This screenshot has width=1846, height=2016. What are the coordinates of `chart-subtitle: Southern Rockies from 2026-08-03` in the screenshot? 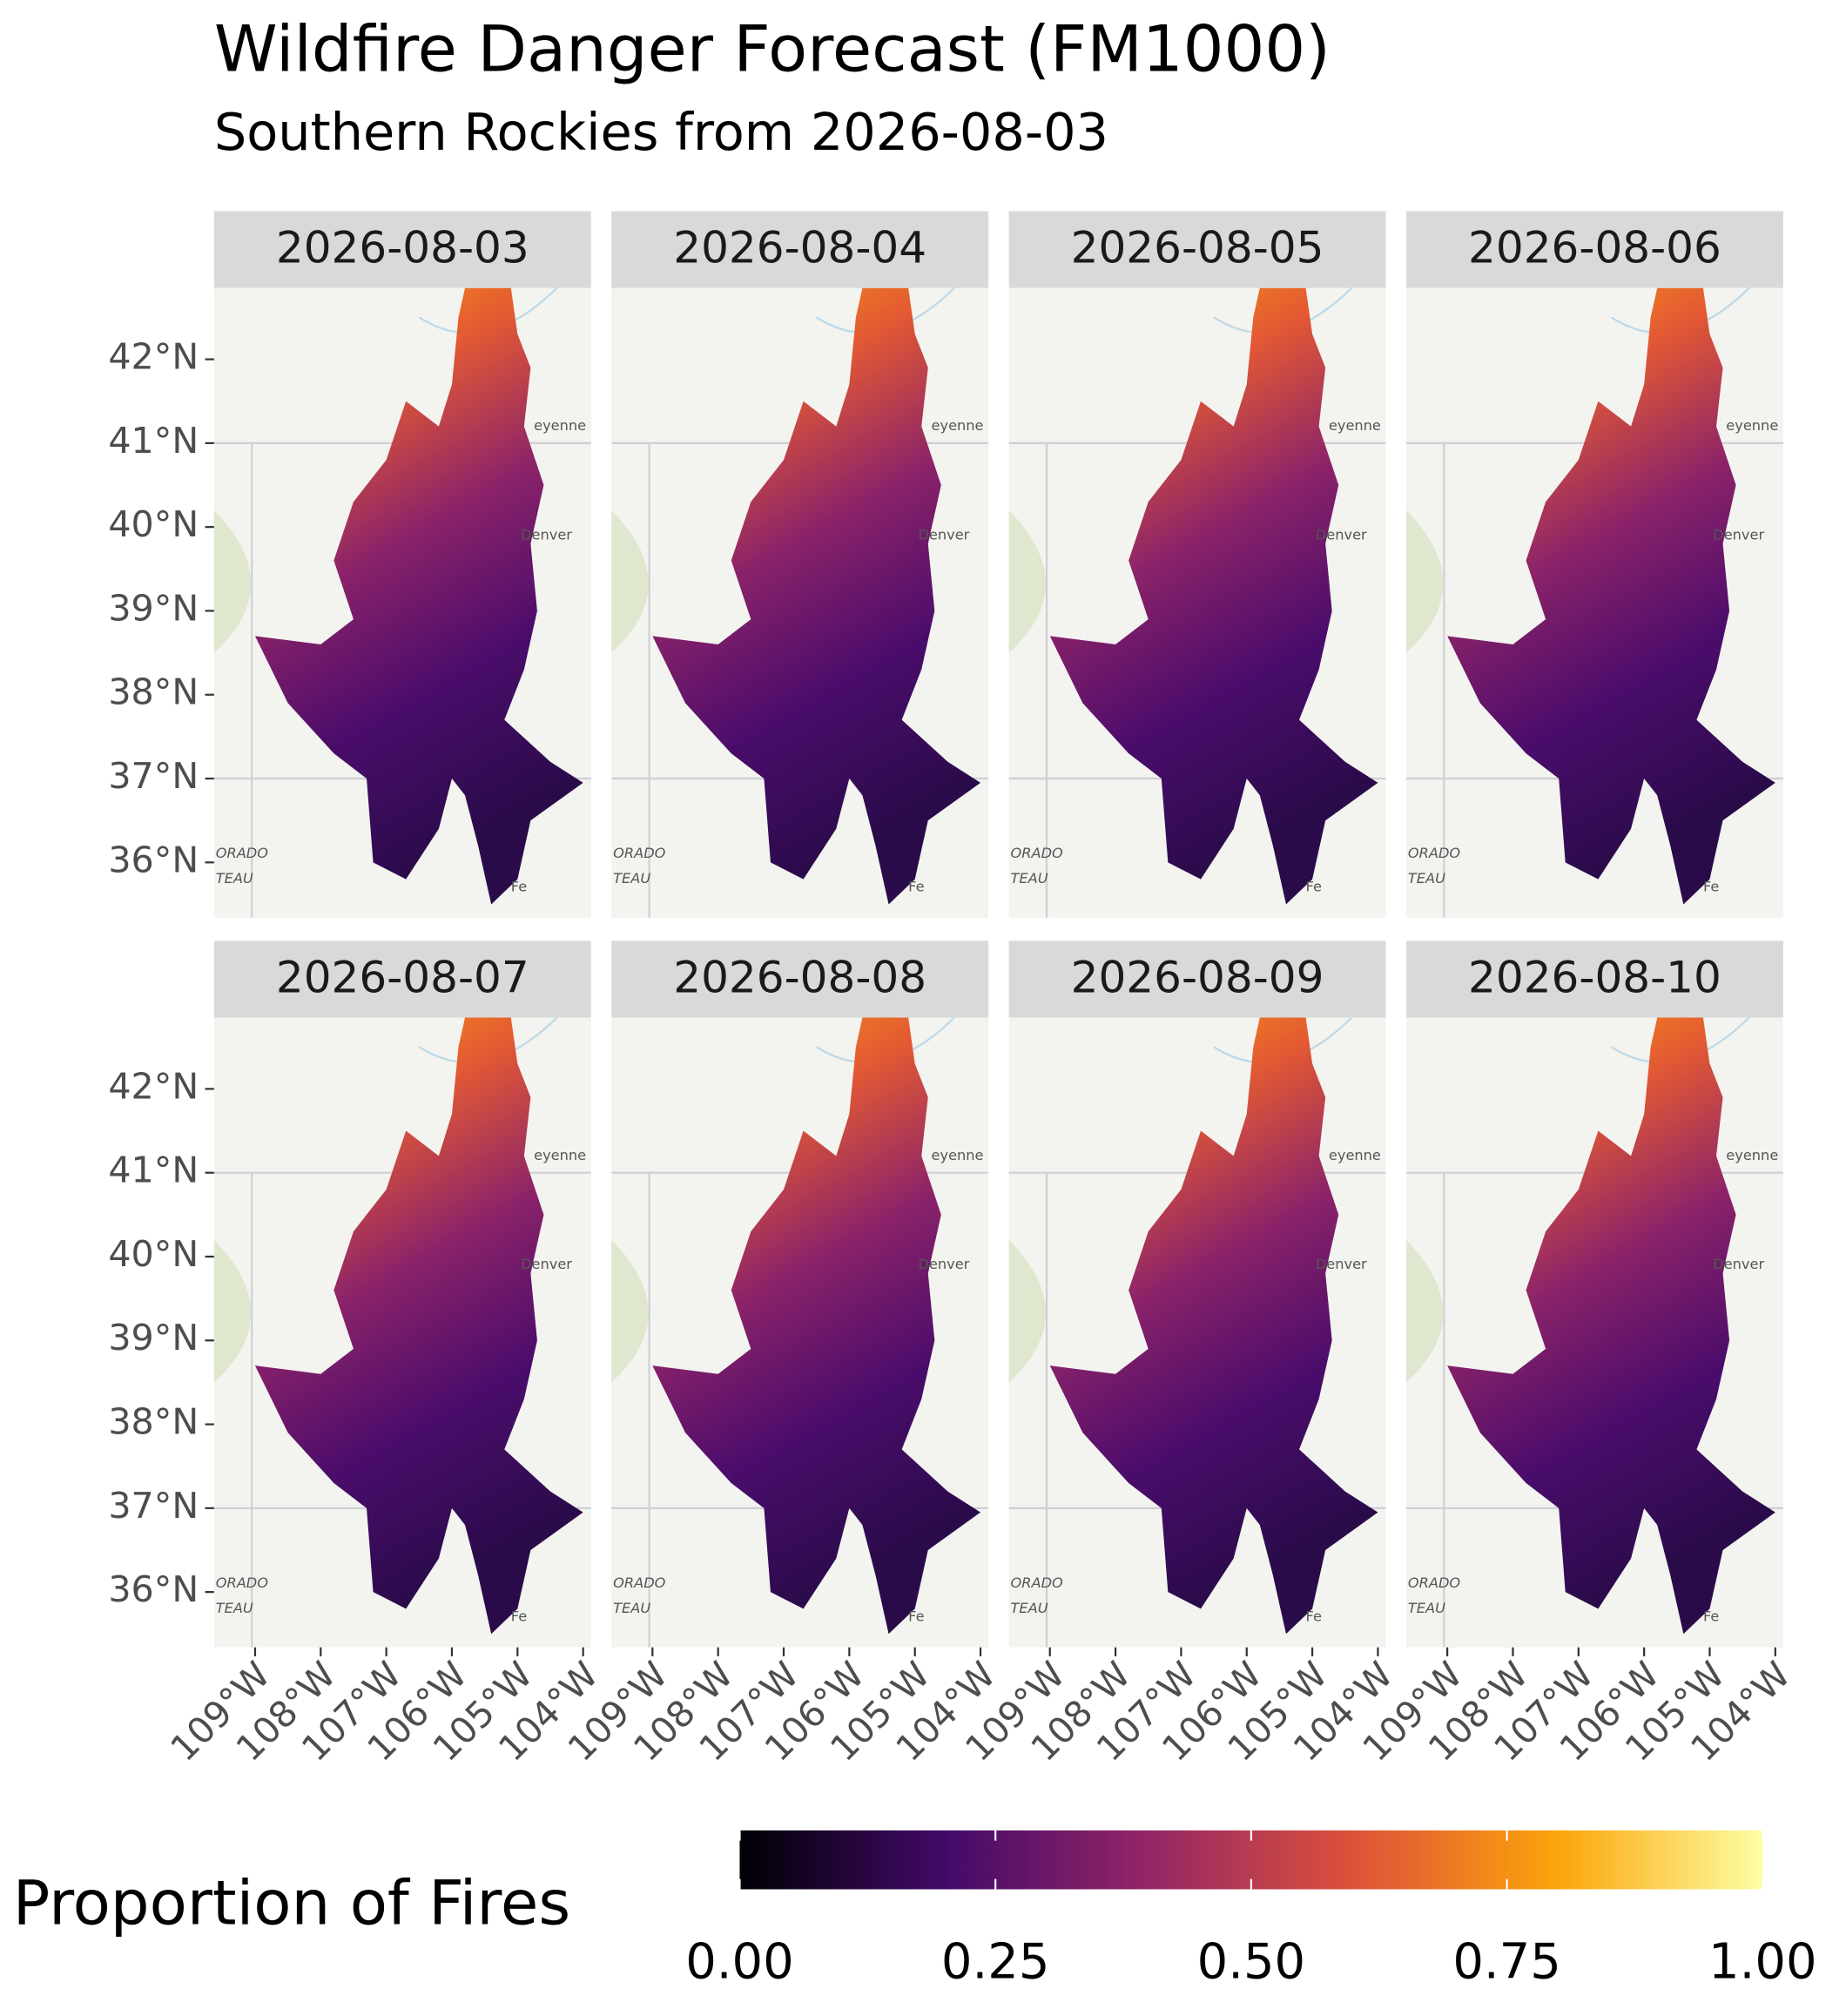 It's located at (661, 132).